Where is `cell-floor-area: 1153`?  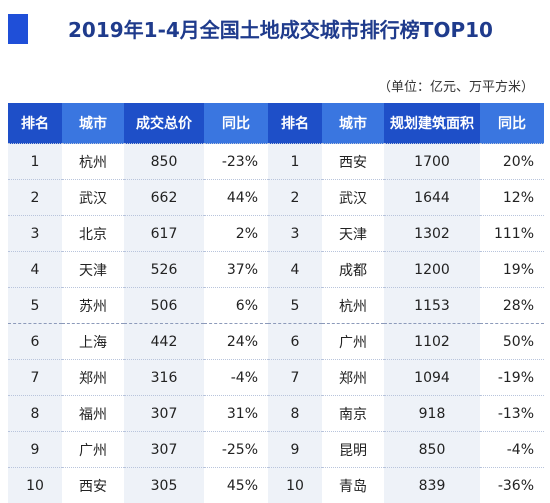 cell-floor-area: 1153 is located at coordinates (432, 306).